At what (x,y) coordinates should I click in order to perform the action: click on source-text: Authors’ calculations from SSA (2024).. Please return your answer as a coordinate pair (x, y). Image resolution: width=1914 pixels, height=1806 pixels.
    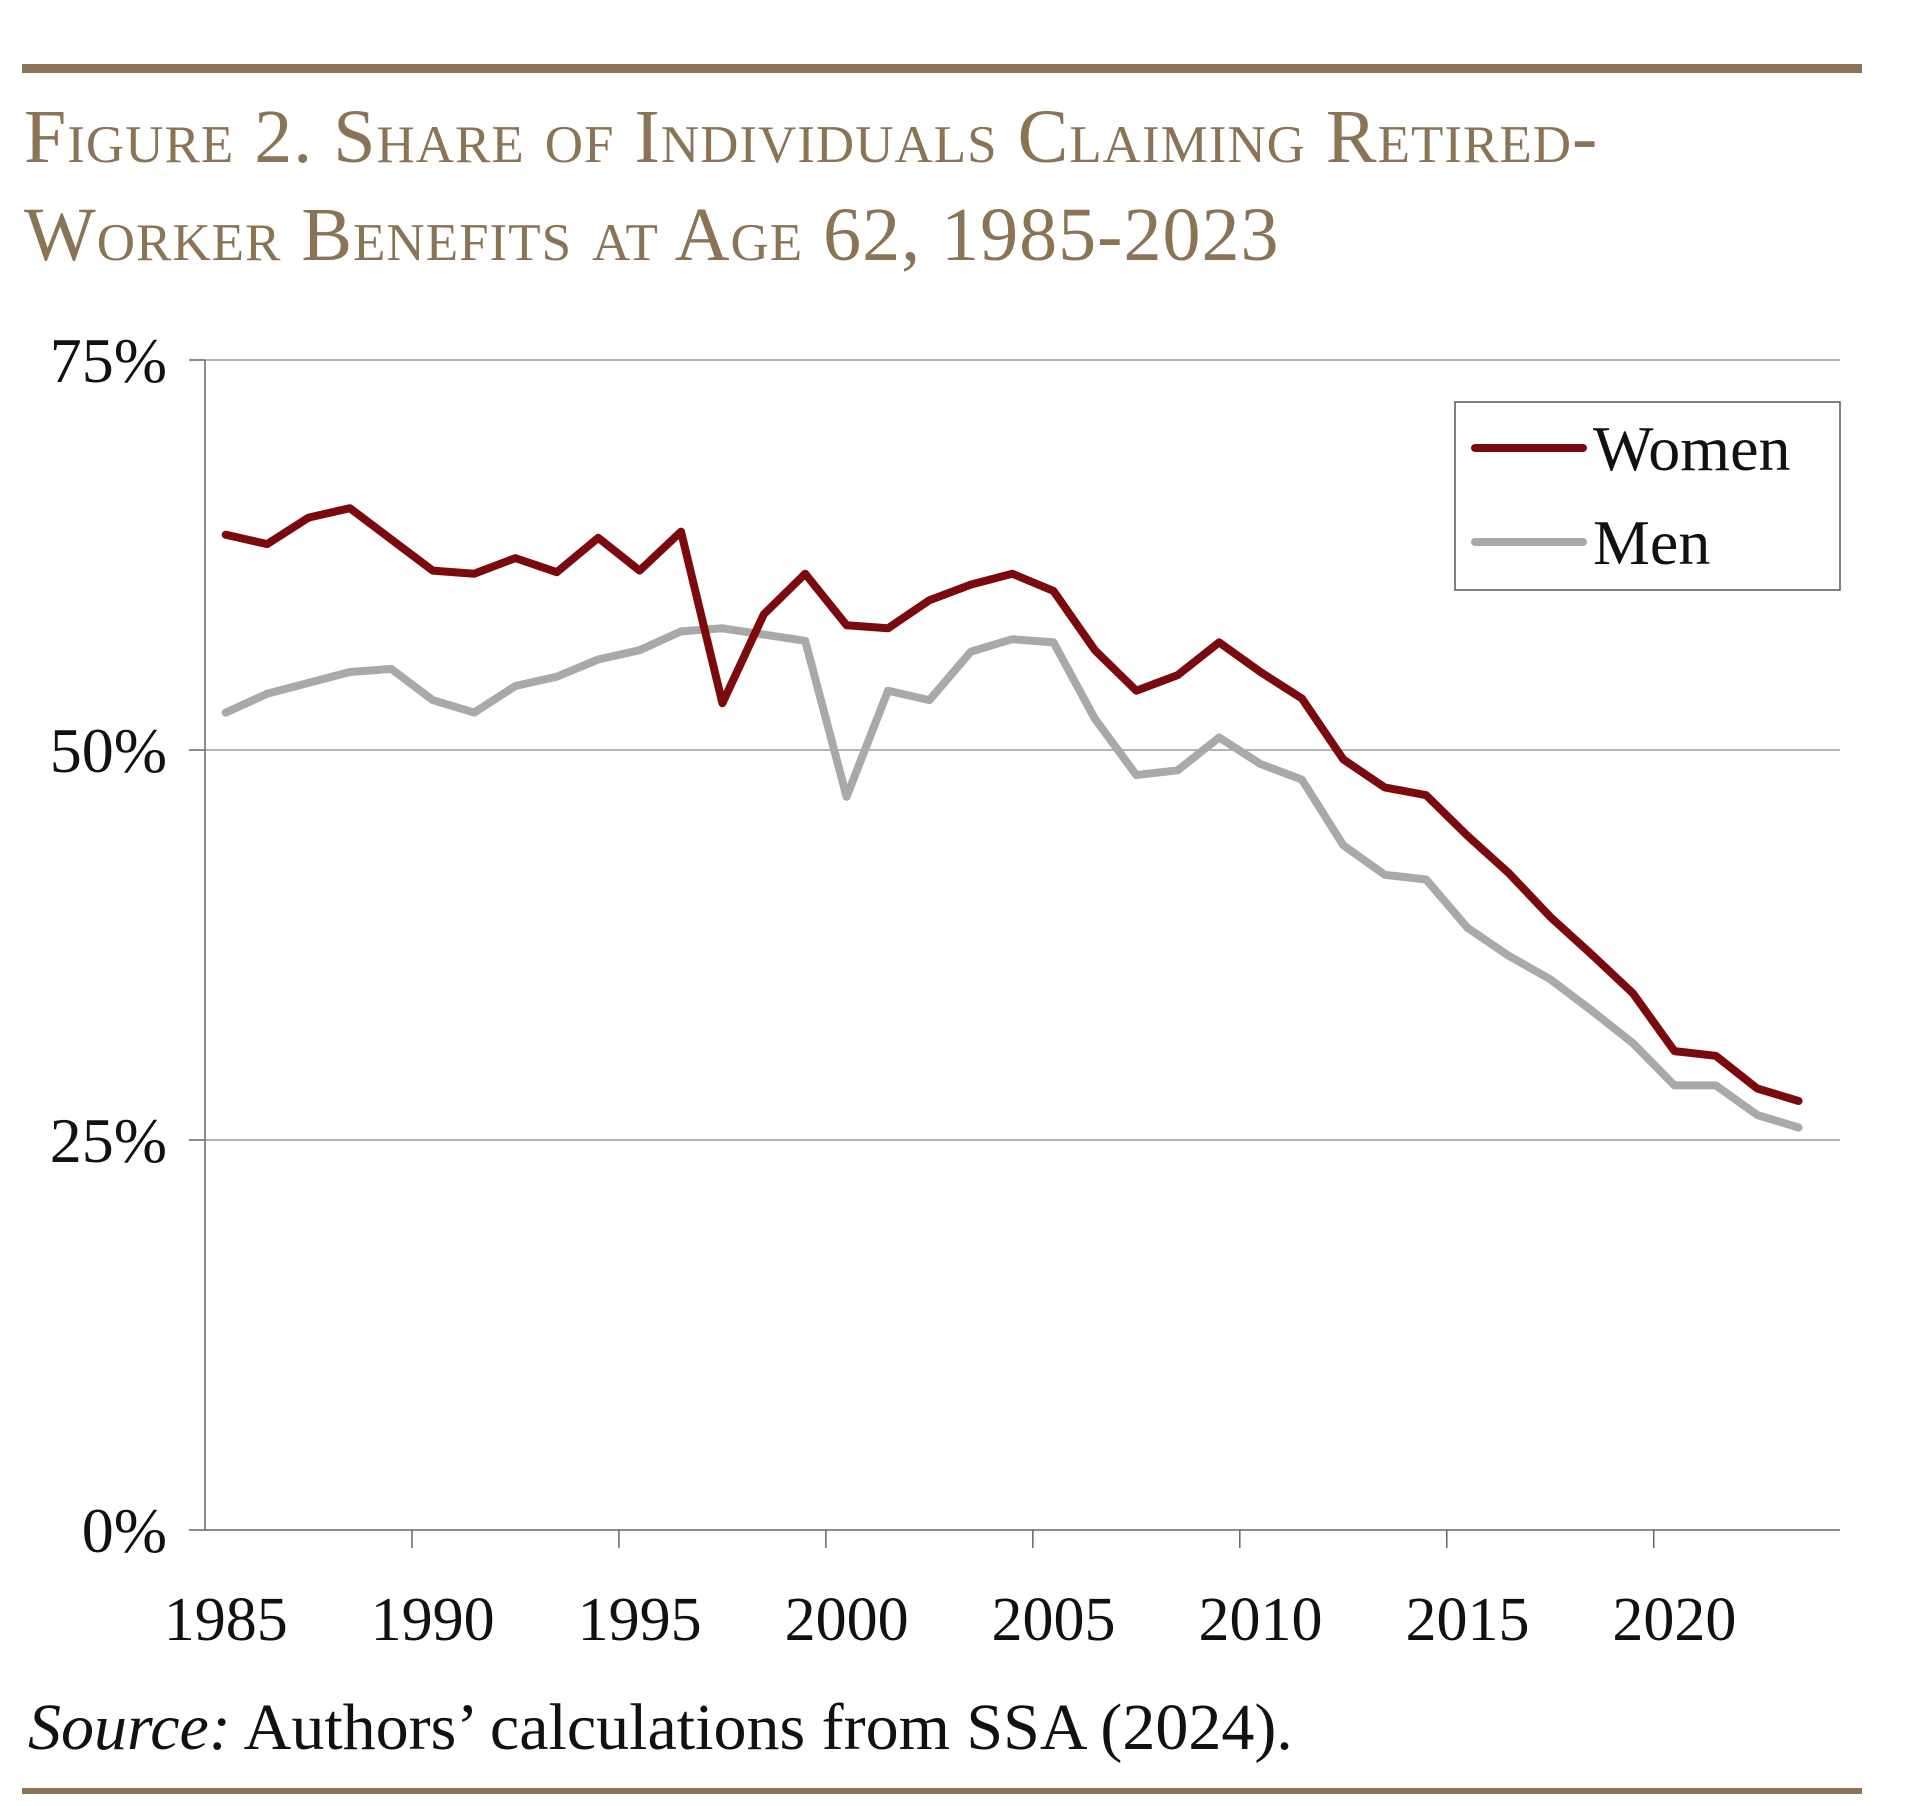
    Looking at the image, I should click on (768, 1727).